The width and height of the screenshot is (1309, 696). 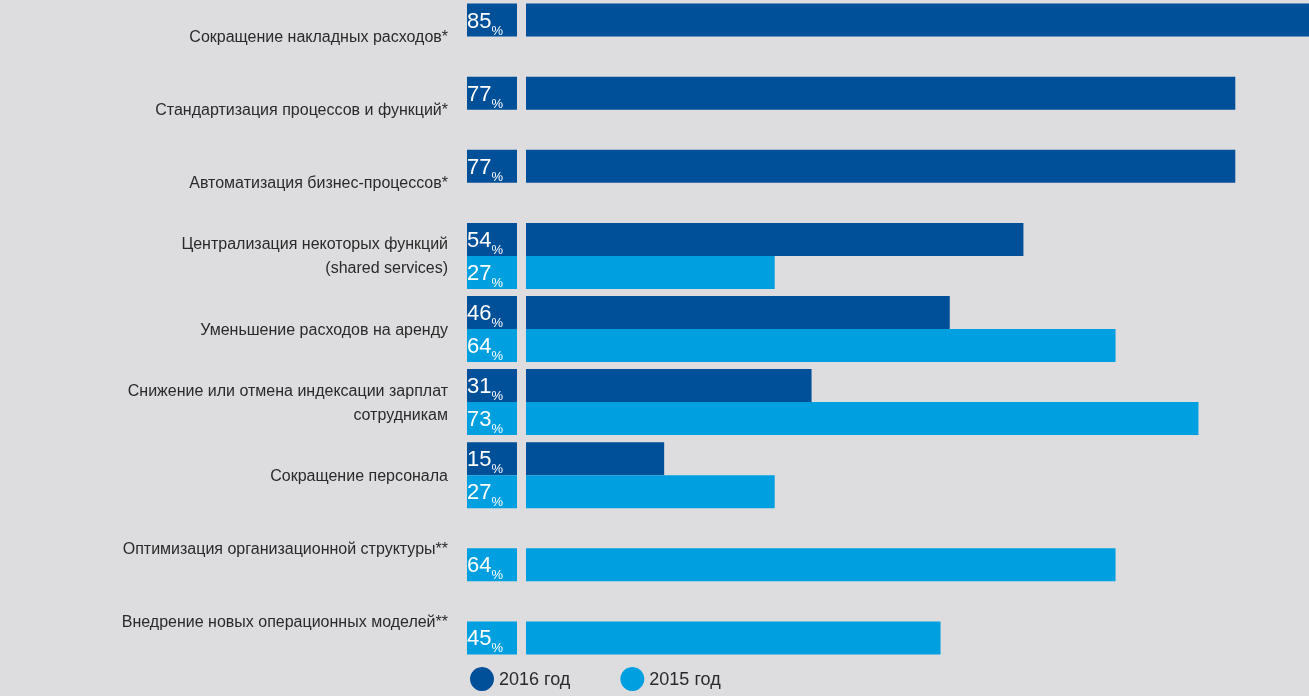 I want to click on y-tick-label: Централизация некоторых функций (shared services), so click(x=314, y=256).